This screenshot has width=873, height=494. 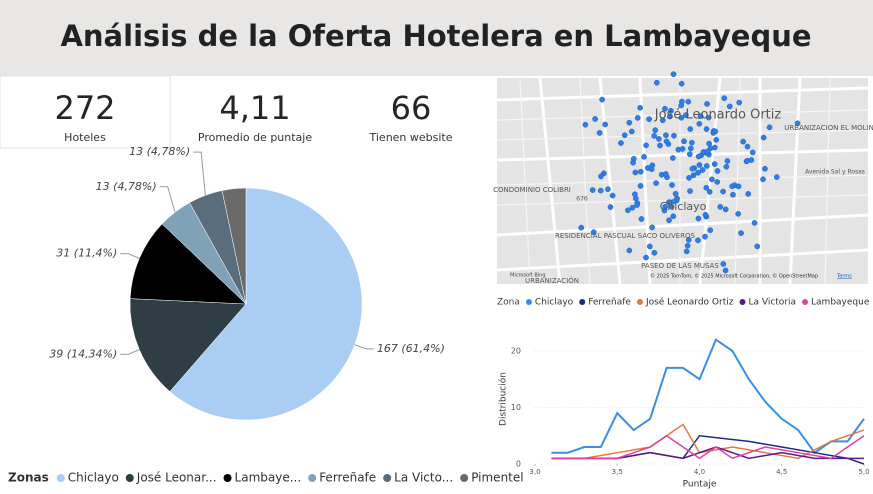 I want to click on pie-slice, so click(x=188, y=345).